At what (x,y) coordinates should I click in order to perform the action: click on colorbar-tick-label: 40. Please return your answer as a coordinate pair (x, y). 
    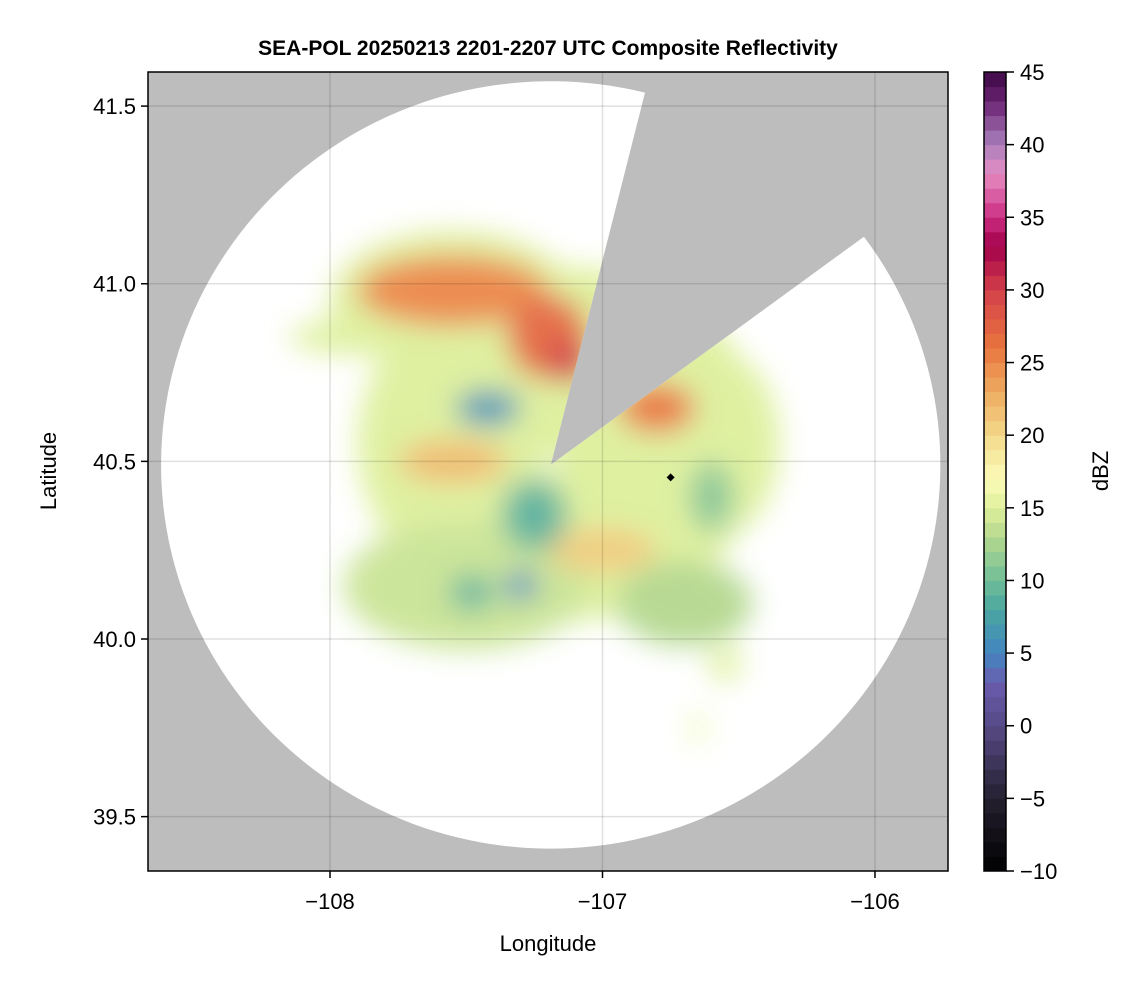
    Looking at the image, I should click on (1032, 145).